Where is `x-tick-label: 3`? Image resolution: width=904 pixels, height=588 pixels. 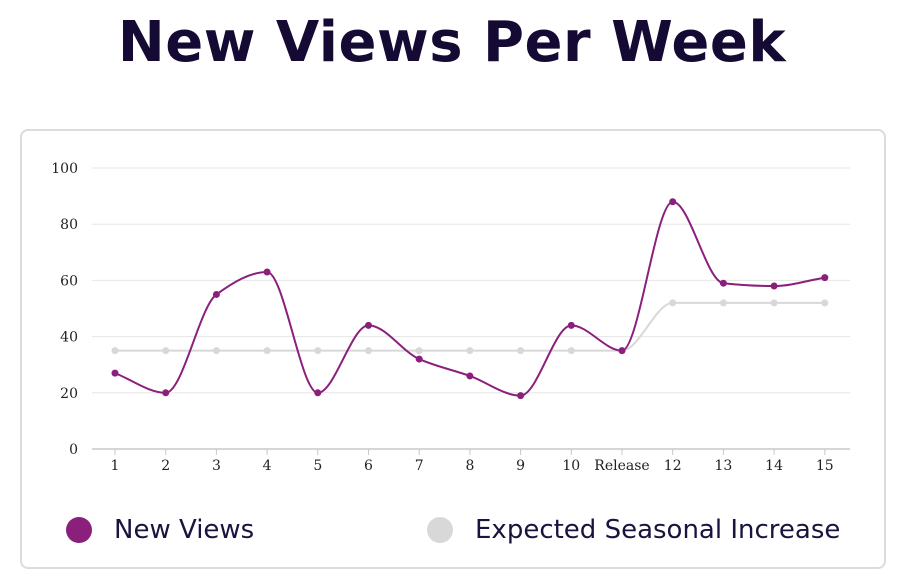
x-tick-label: 3 is located at coordinates (216, 466).